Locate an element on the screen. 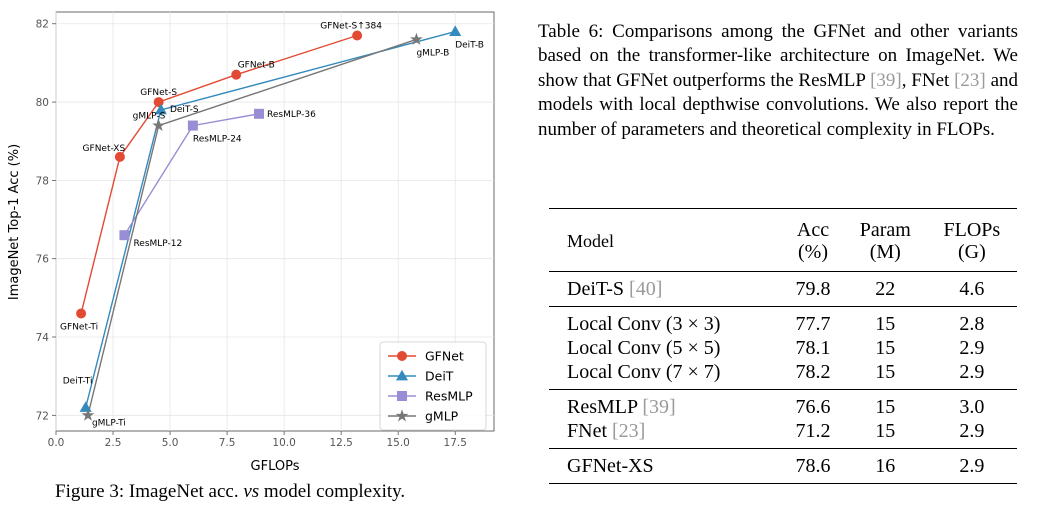 Image resolution: width=1053 pixels, height=521 pixels. x-tick-label: 10.0 is located at coordinates (283, 443).